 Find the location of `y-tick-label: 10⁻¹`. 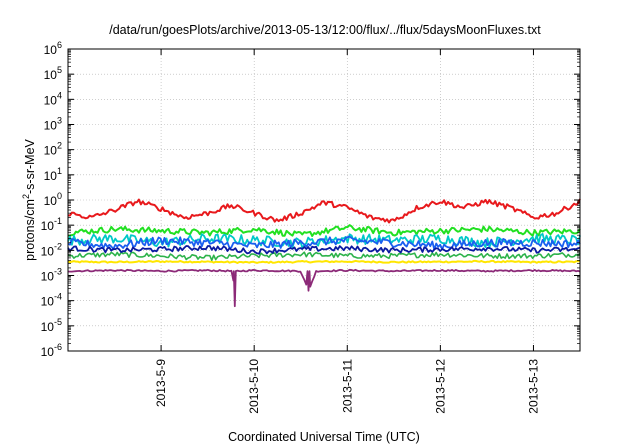

y-tick-label: 10⁻¹ is located at coordinates (51, 224).